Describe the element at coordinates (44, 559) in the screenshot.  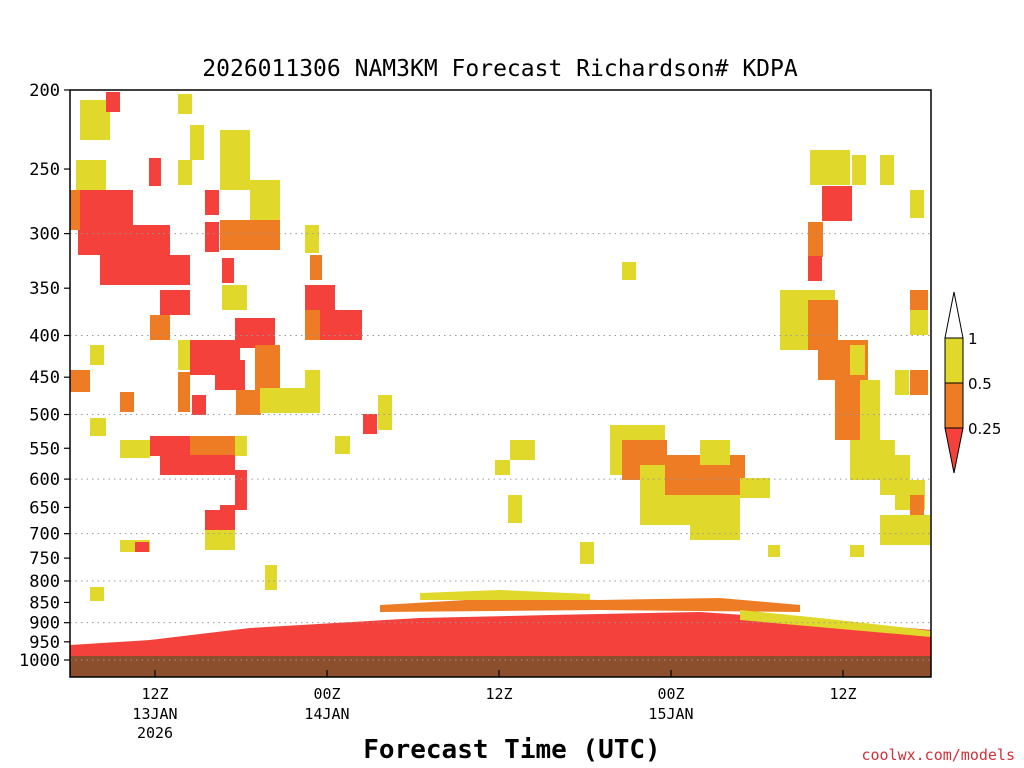
I see `y-tick-label: 750` at that location.